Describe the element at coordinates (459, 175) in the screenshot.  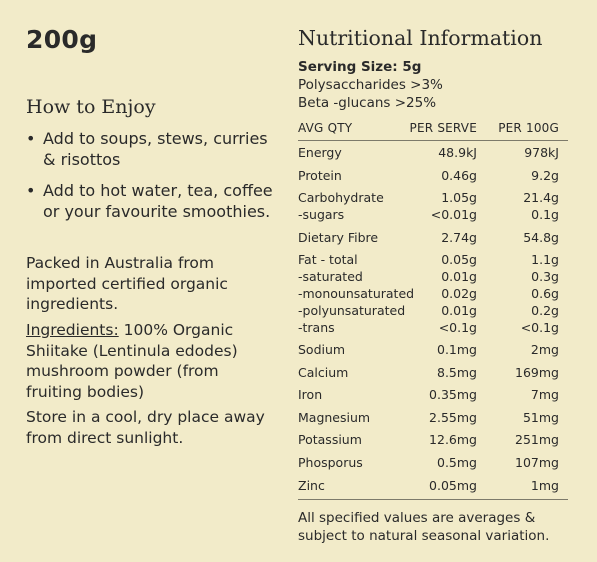
I see `per-serve-value: 0.46g` at that location.